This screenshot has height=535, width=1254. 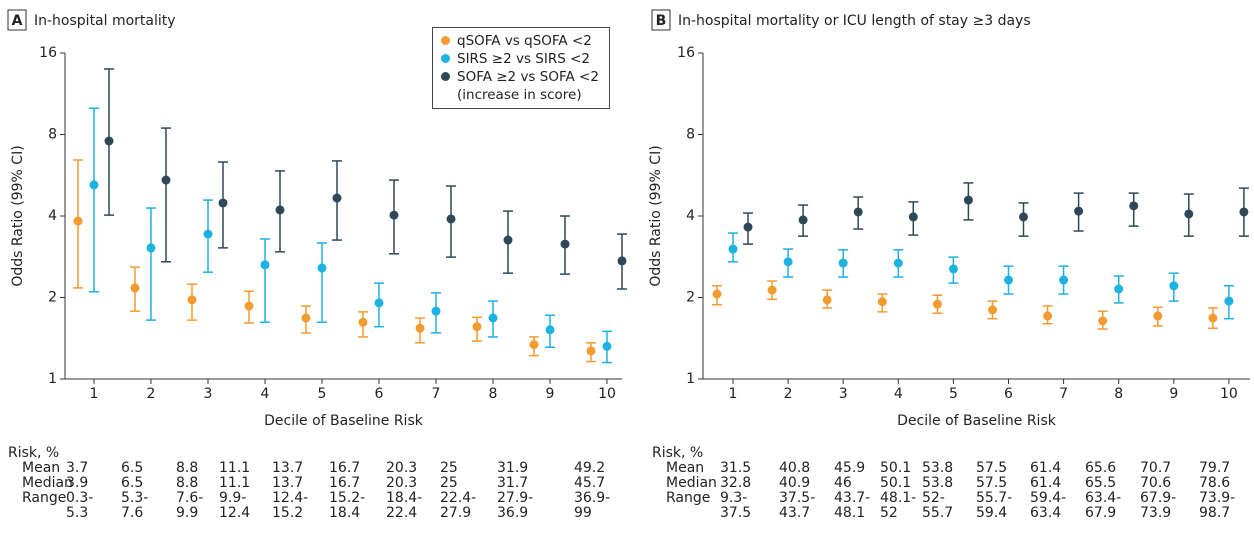 What do you see at coordinates (187, 513) in the screenshot?
I see `risk-cell: 9.9` at bounding box center [187, 513].